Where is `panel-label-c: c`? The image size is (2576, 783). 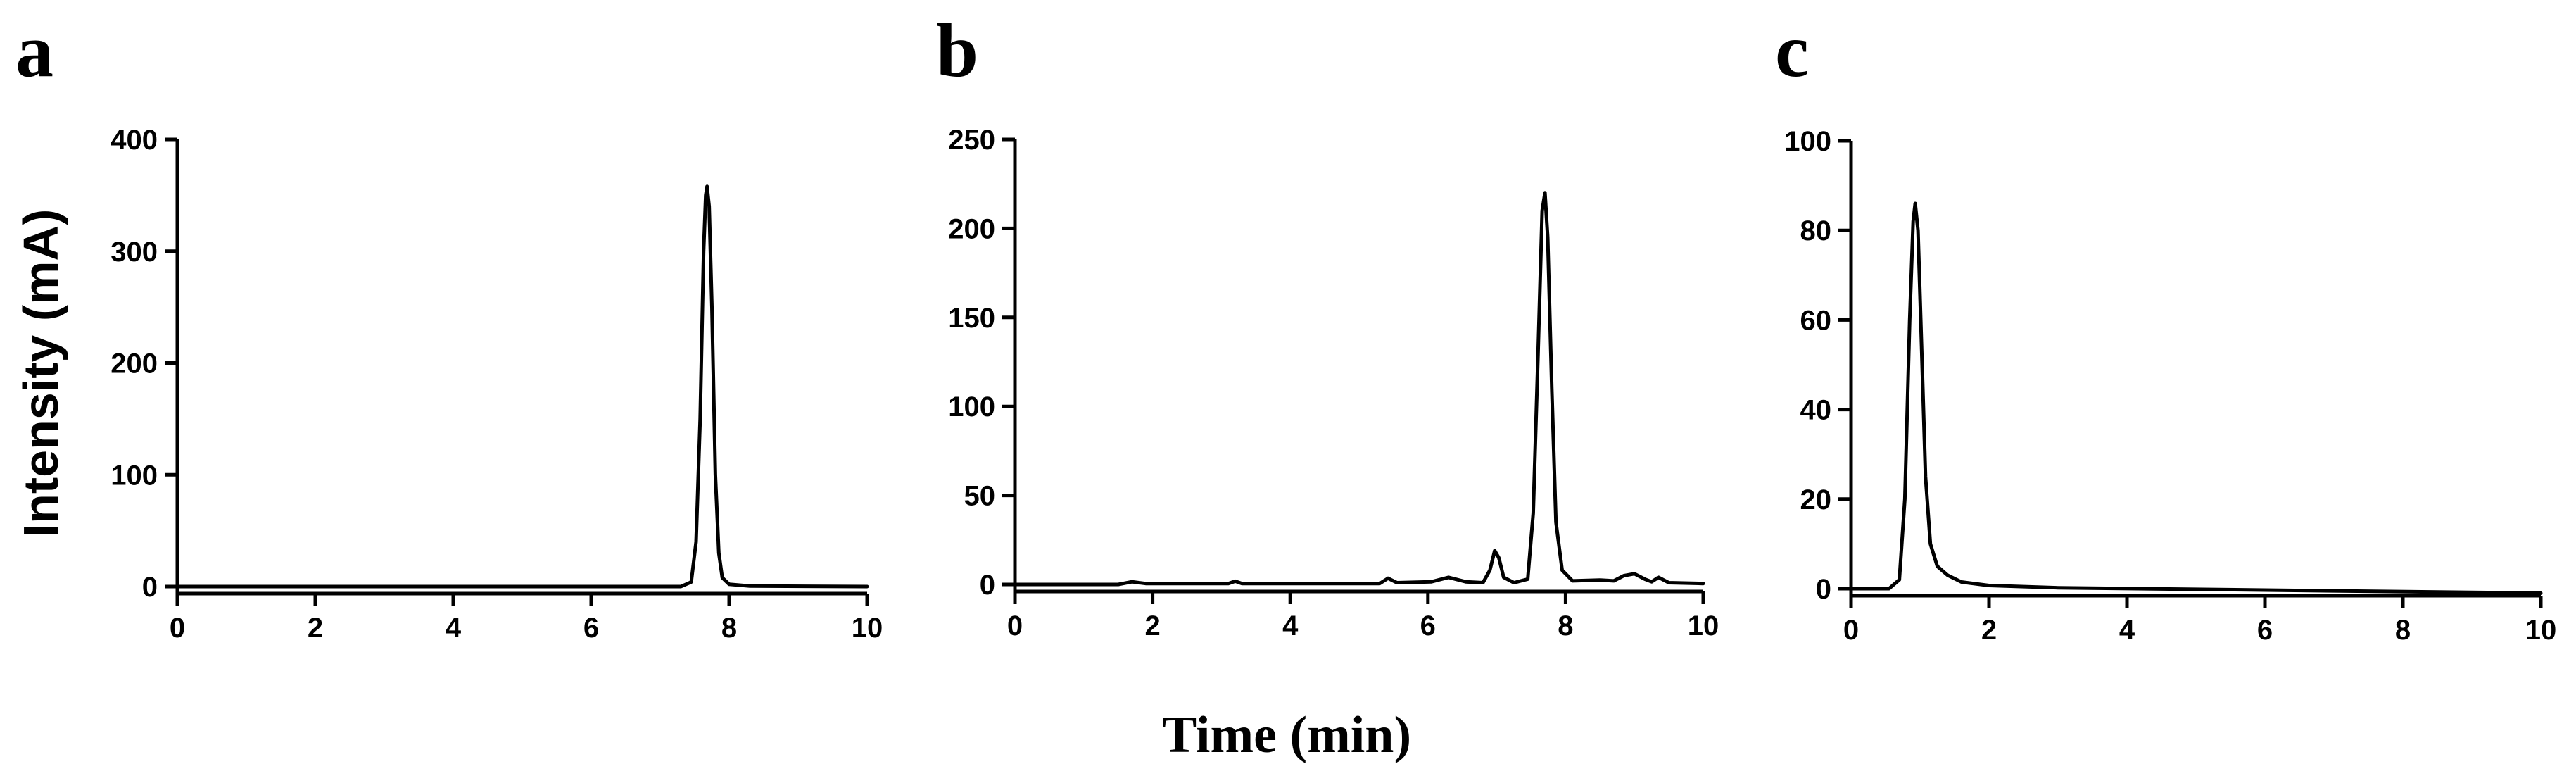 panel-label-c: c is located at coordinates (1792, 51).